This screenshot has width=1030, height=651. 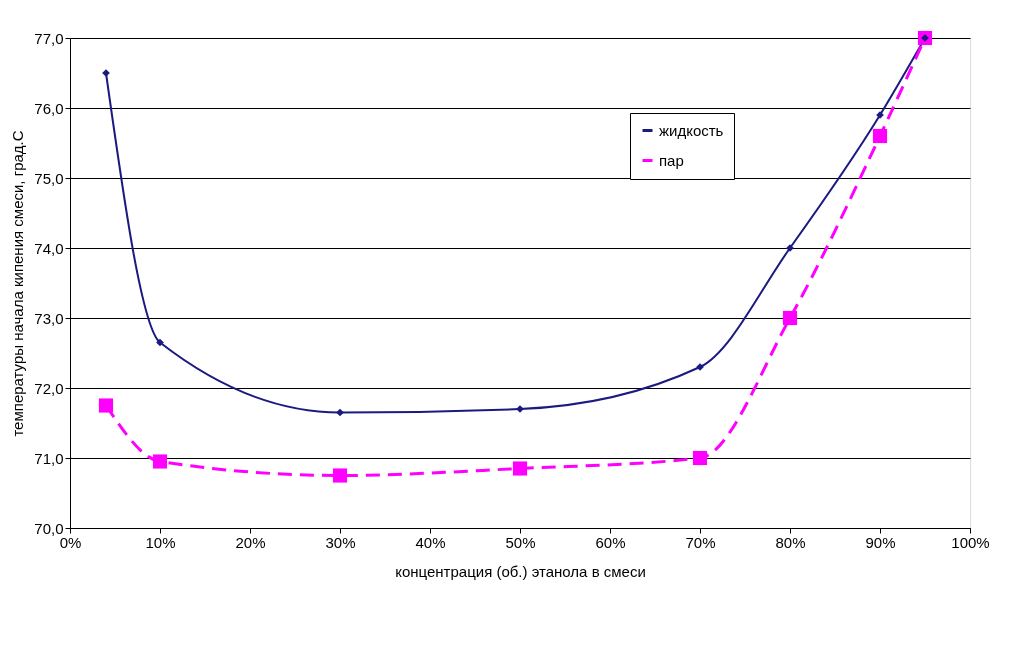 What do you see at coordinates (970, 542) in the screenshot?
I see `x-tick-label: 100%` at bounding box center [970, 542].